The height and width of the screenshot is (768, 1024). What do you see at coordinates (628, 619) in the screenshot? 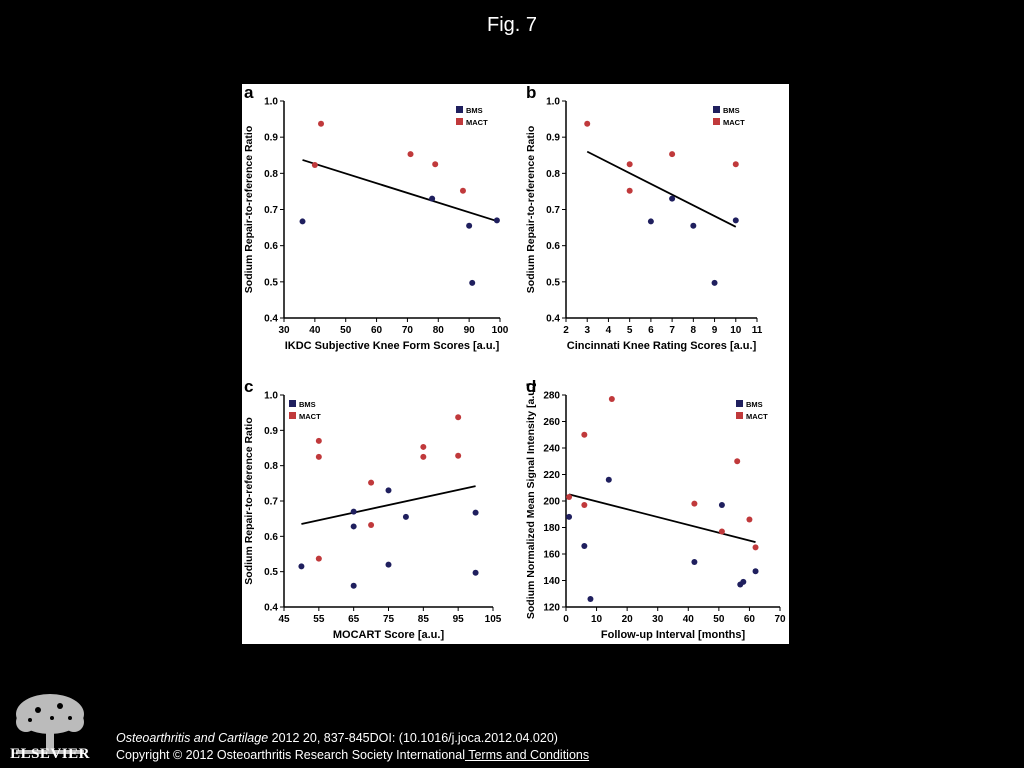
I see `x-tick-label: 20` at bounding box center [628, 619].